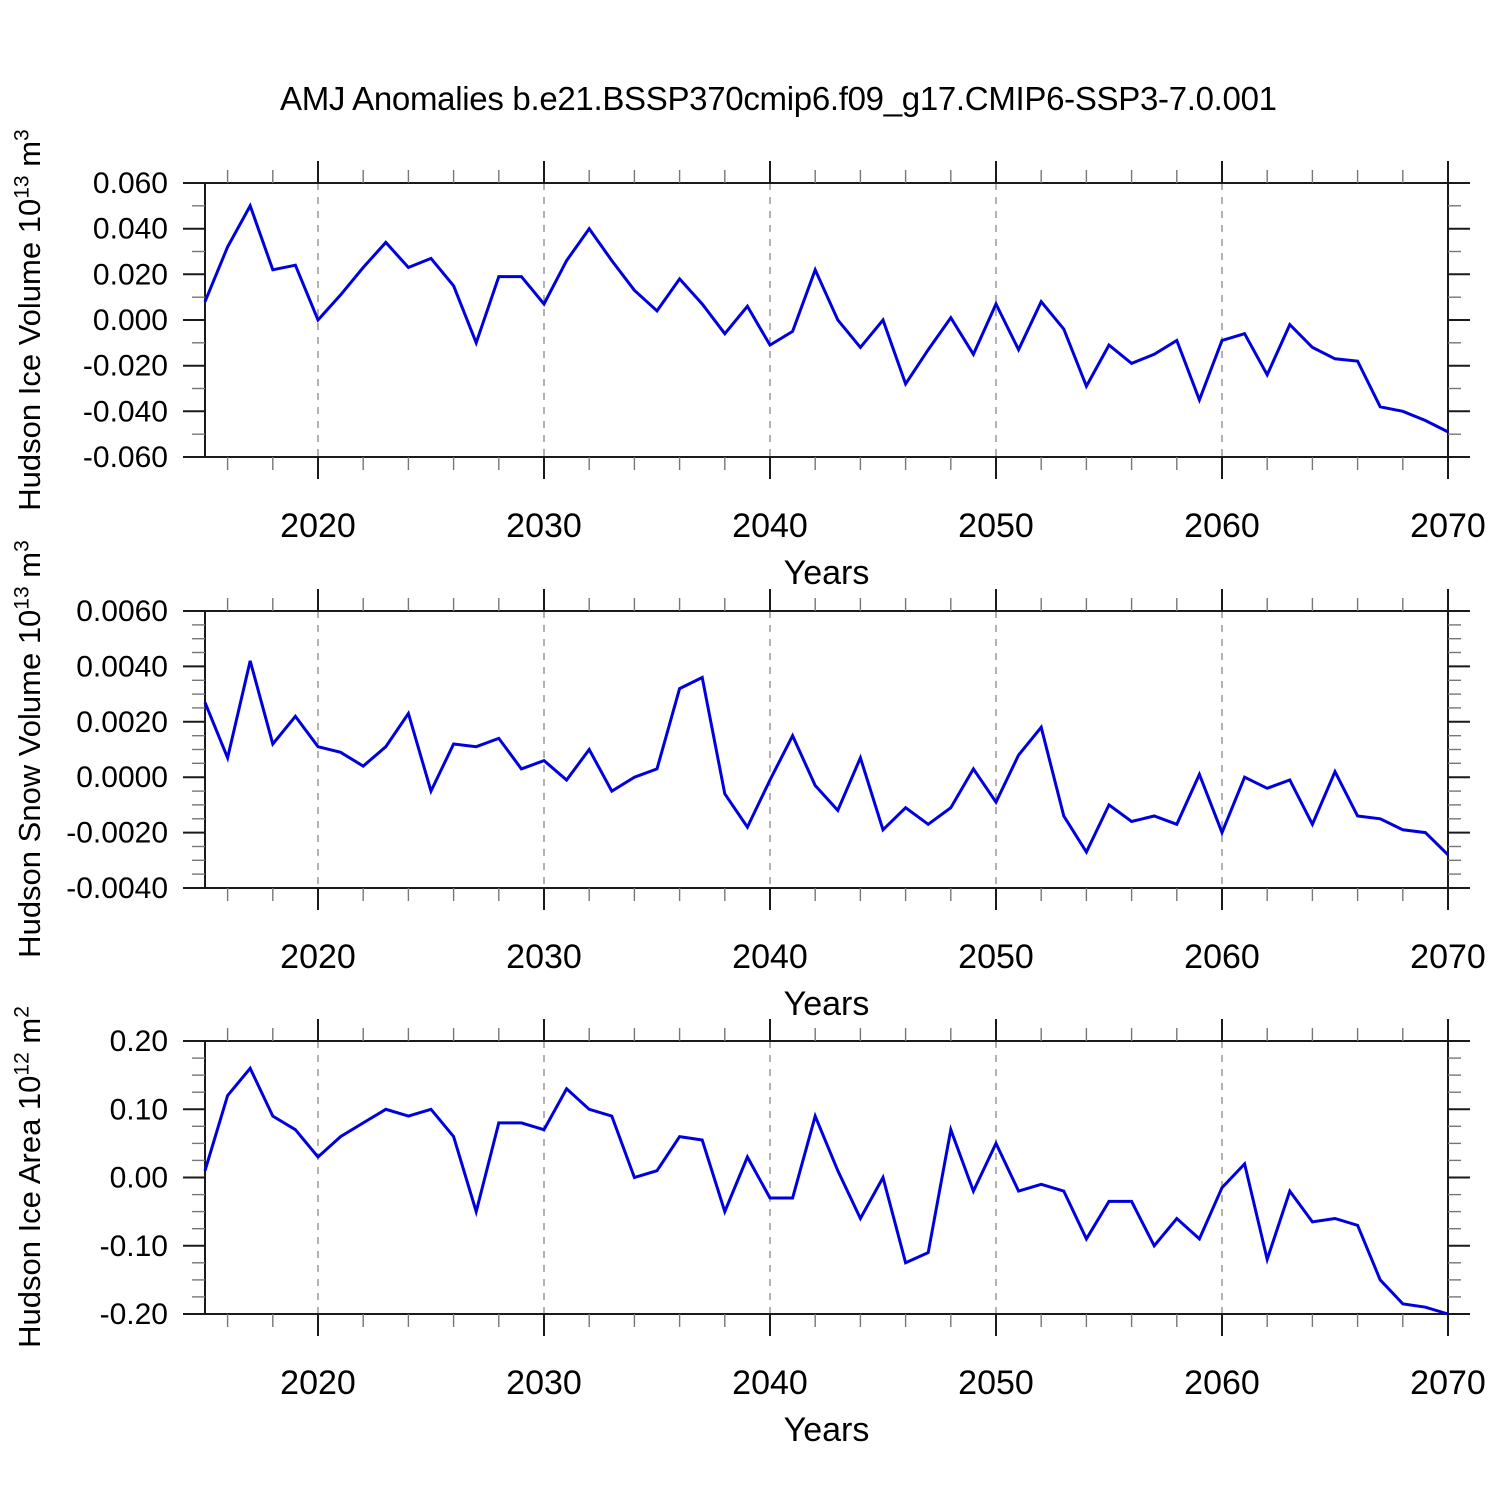 This screenshot has height=1500, width=1500. I want to click on y-label-text: Hudson Ice Area 10, so click(29, 1211).